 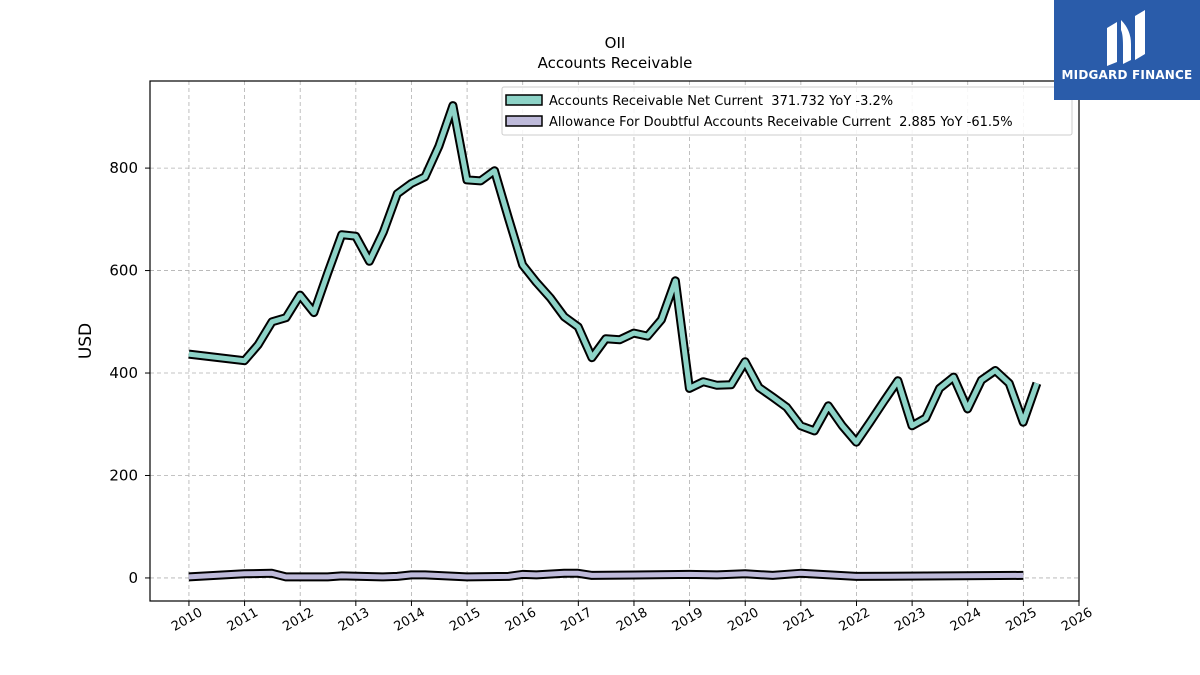 I want to click on y-tick-label: 600, so click(x=123, y=271).